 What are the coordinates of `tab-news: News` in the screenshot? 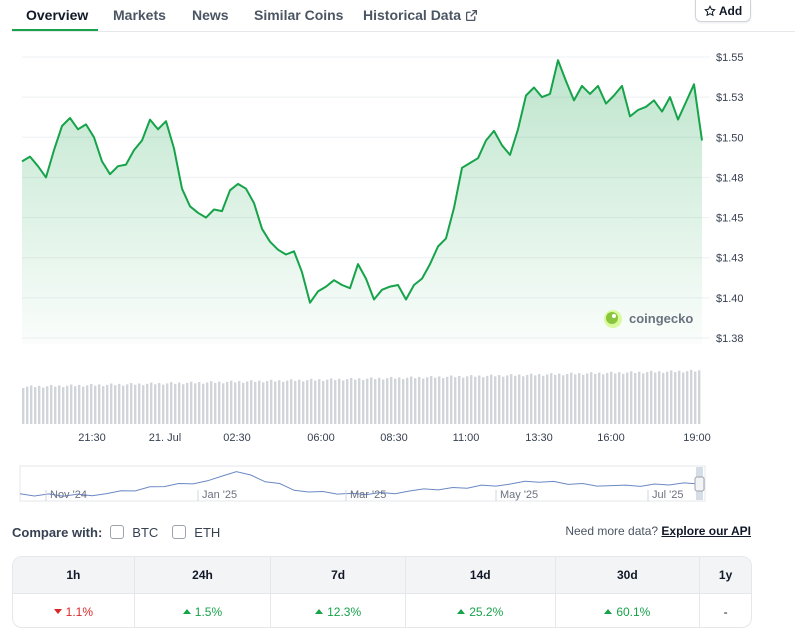 It's located at (210, 15).